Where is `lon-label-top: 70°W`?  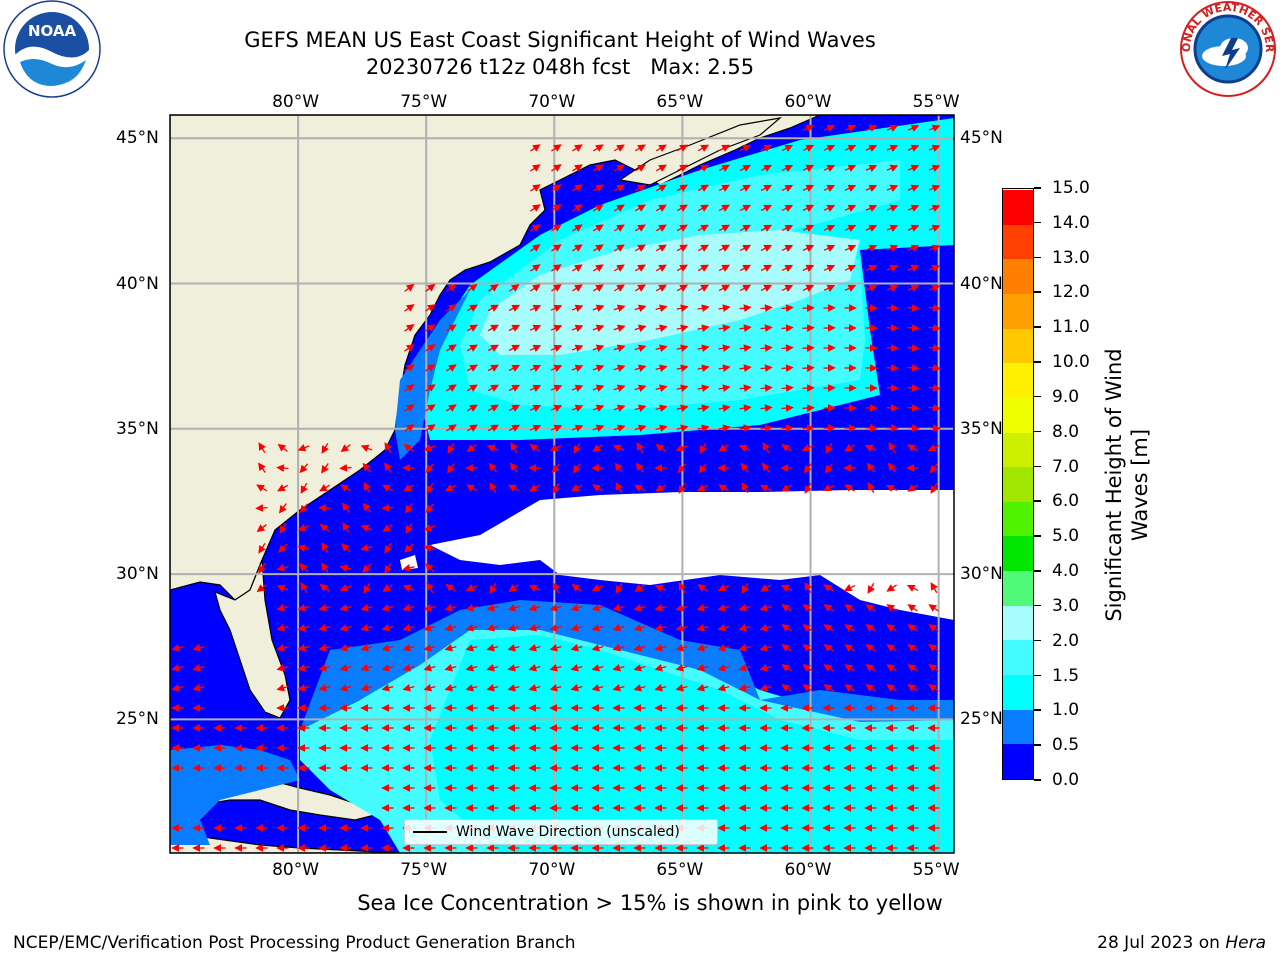 lon-label-top: 70°W is located at coordinates (552, 102).